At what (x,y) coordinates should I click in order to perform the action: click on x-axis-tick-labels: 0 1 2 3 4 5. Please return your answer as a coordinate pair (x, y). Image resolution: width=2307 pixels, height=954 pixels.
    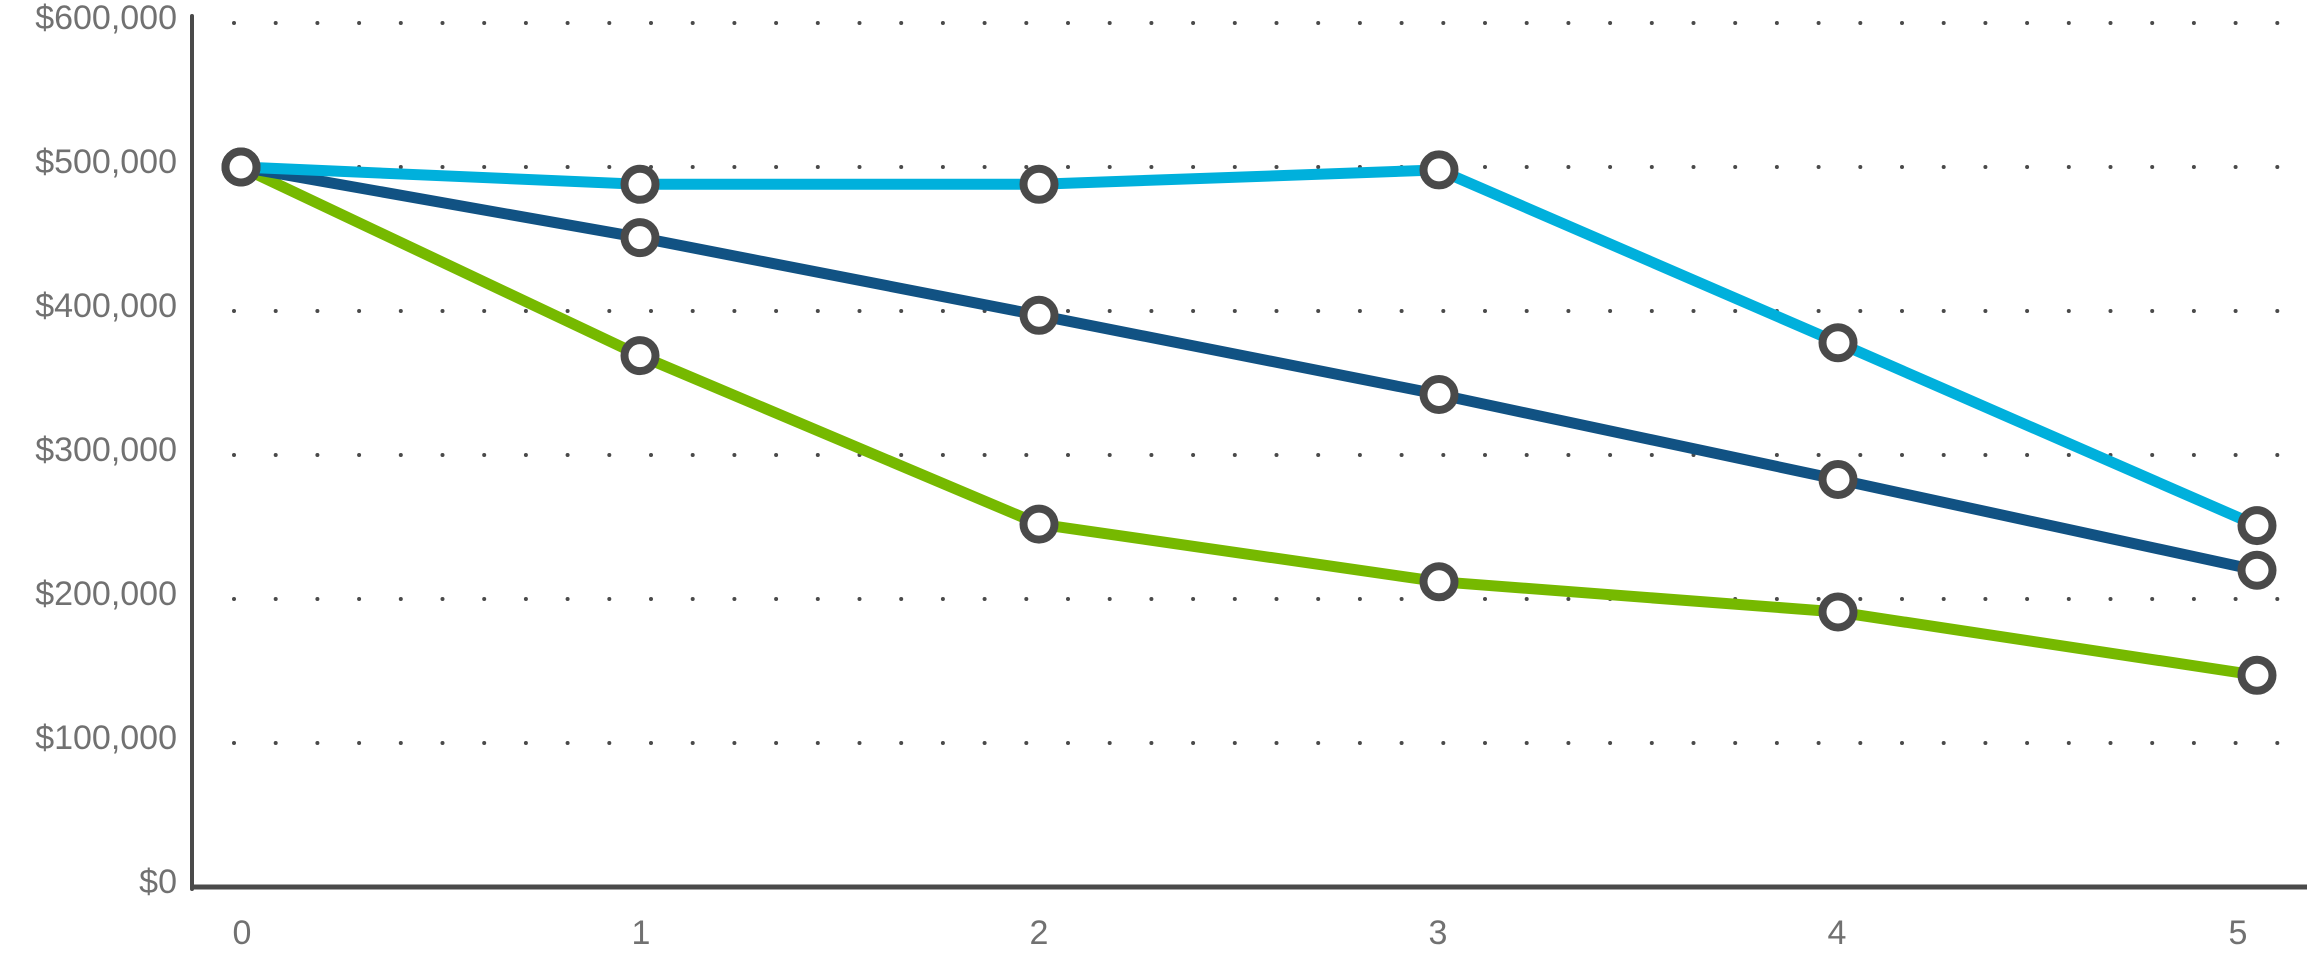
    Looking at the image, I should click on (1240, 933).